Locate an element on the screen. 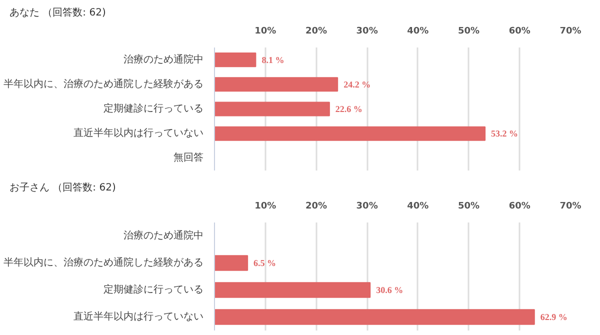  text: あなた （回答数: 62) is located at coordinates (58, 12).